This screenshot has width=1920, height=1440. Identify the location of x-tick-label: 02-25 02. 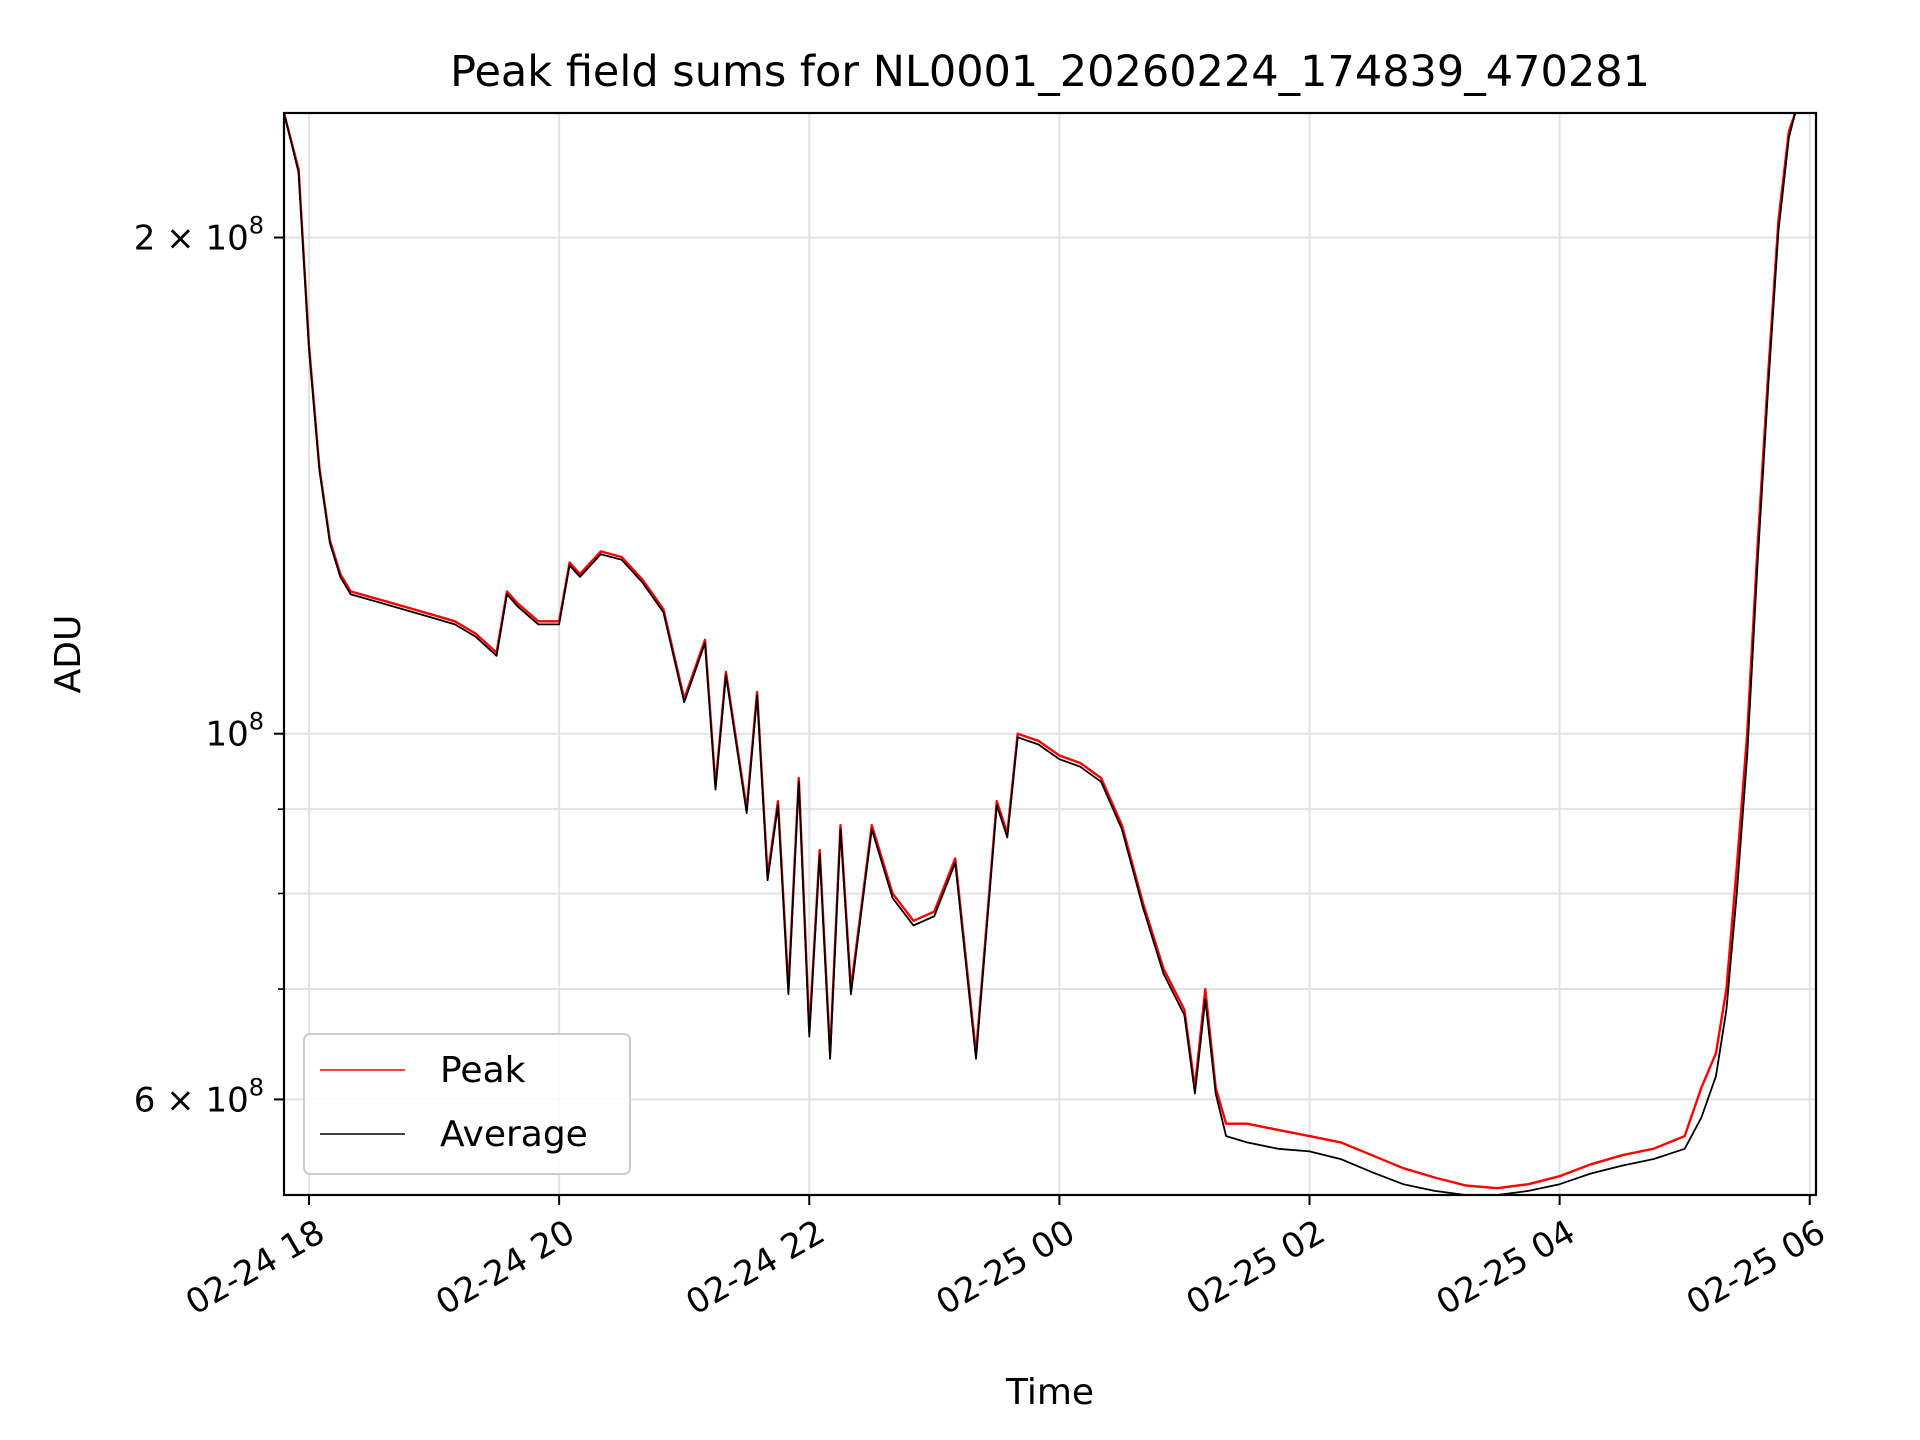
(1256, 1267).